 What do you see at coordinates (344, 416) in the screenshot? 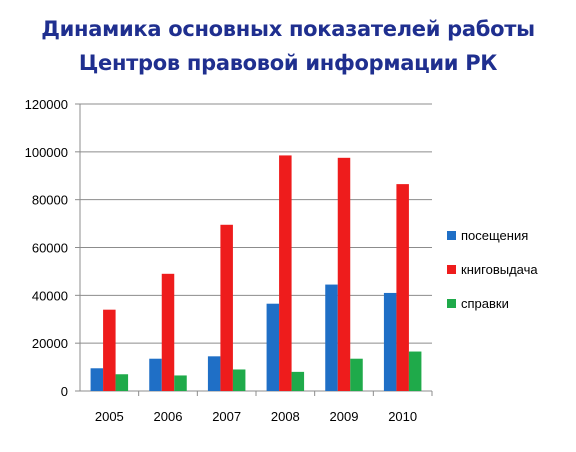
I see `x-tick-label: 2009` at bounding box center [344, 416].